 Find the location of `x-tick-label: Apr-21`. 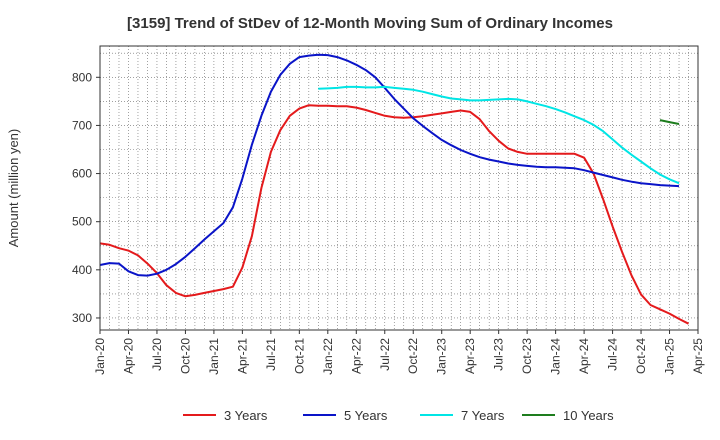

x-tick-label: Apr-21 is located at coordinates (242, 356).